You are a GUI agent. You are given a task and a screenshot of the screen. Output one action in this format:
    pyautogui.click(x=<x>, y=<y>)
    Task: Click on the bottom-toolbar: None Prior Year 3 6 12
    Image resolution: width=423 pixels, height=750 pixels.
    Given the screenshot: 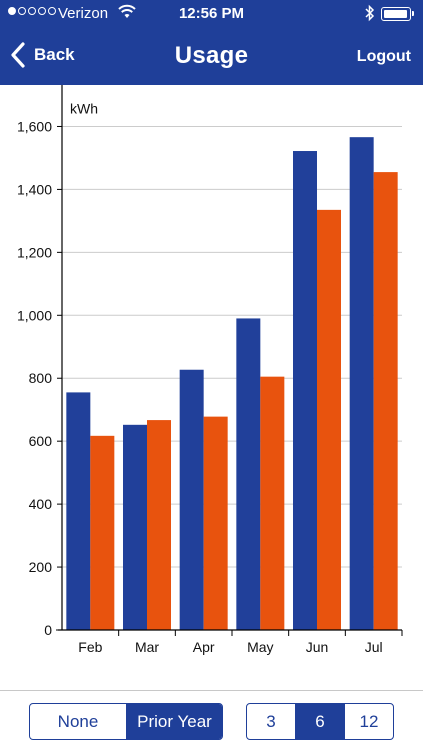 What is the action you would take?
    pyautogui.click(x=211, y=720)
    